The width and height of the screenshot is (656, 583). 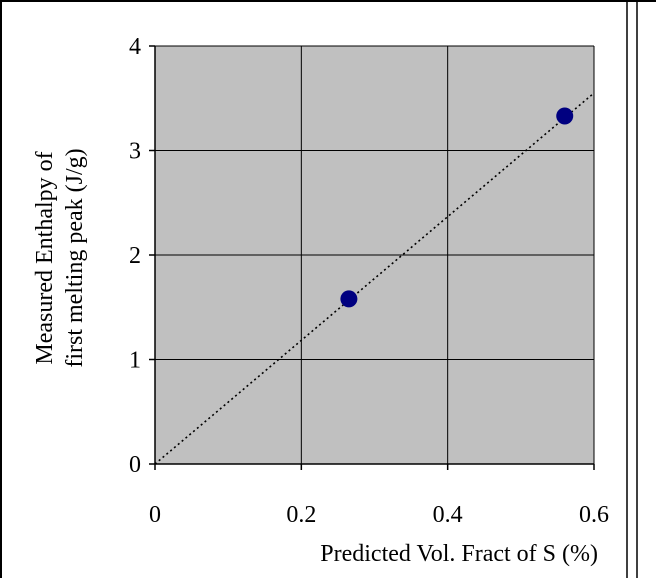 I want to click on x-tick-label-1: 0.2, so click(x=301, y=515).